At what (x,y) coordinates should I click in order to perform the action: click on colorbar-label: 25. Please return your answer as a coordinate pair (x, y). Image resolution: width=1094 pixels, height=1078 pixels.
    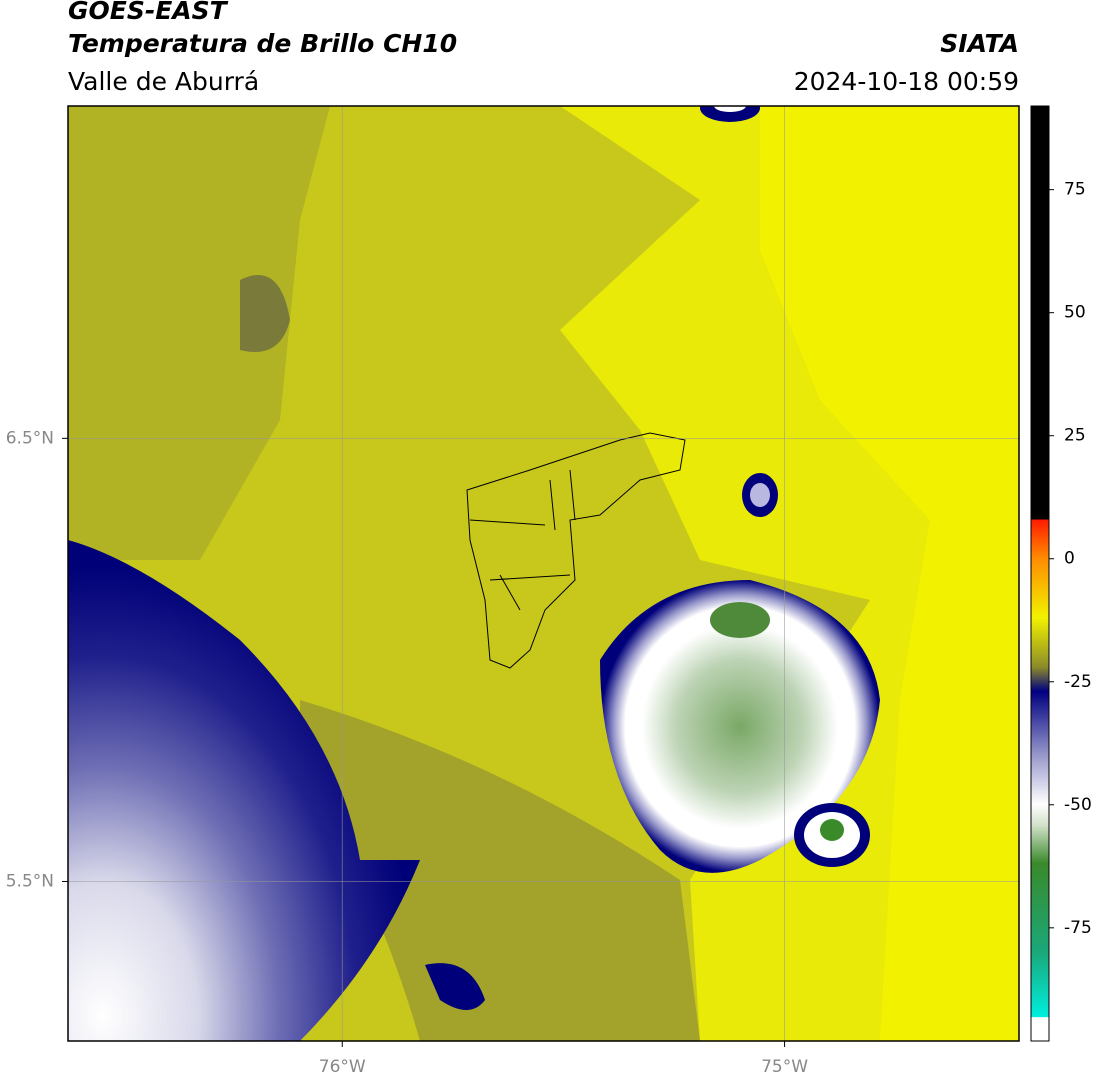
    Looking at the image, I should click on (1075, 436).